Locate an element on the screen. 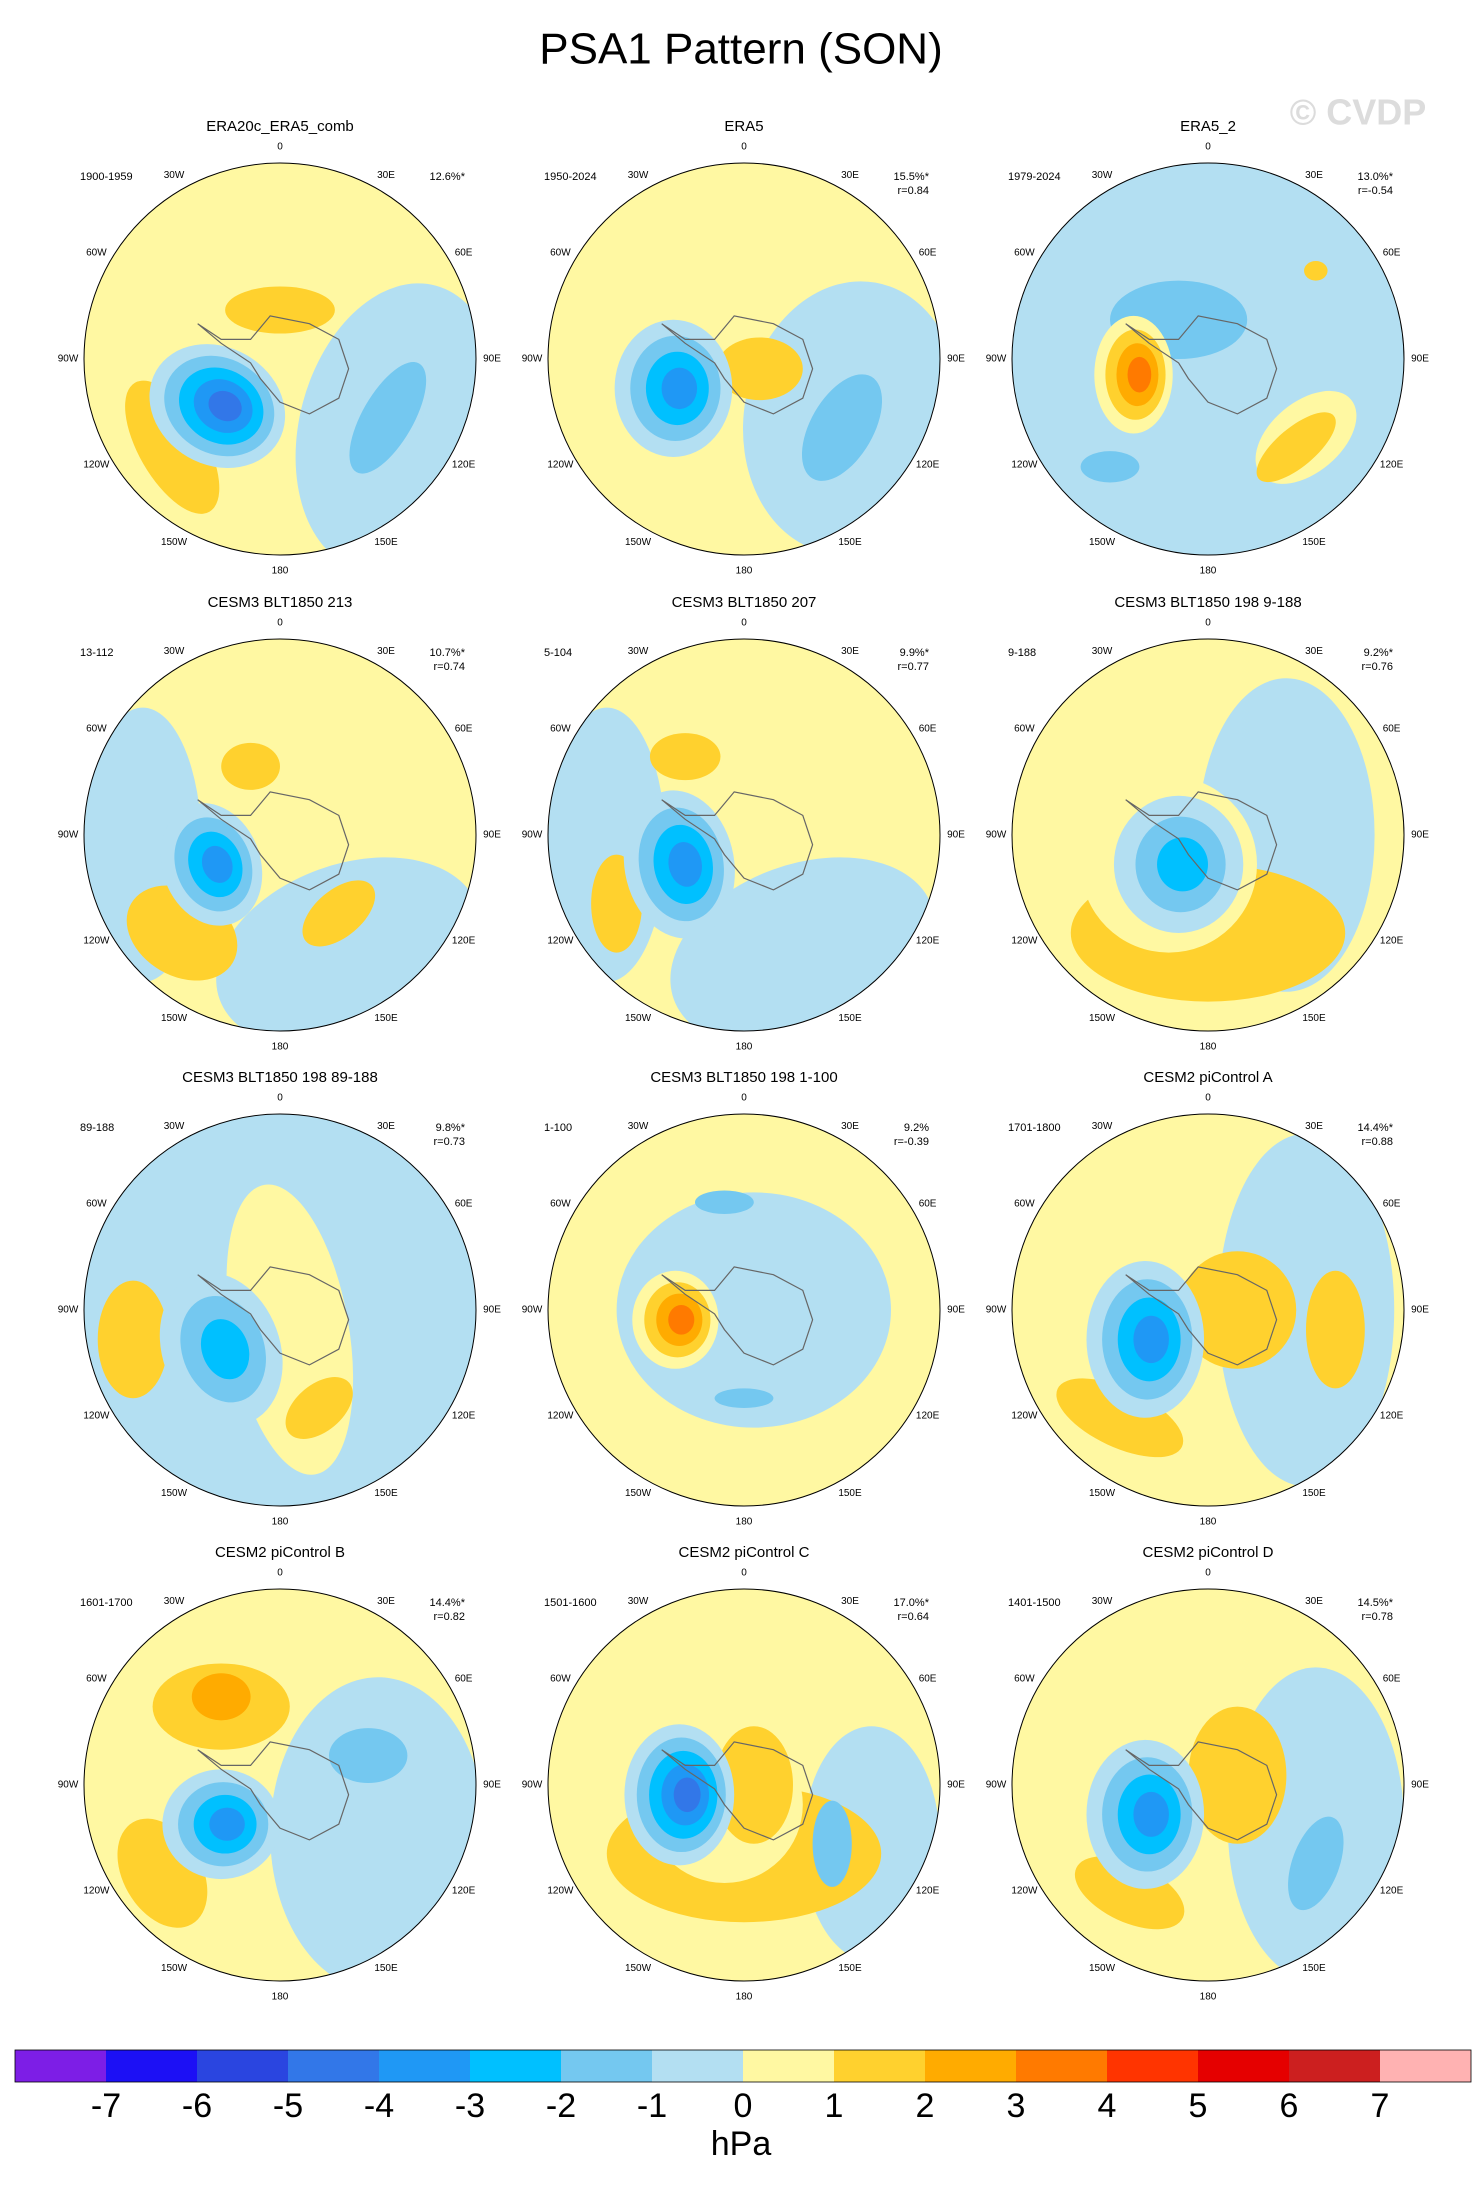 The width and height of the screenshot is (1482, 2186). colorbar-label: 3 is located at coordinates (1016, 2106).